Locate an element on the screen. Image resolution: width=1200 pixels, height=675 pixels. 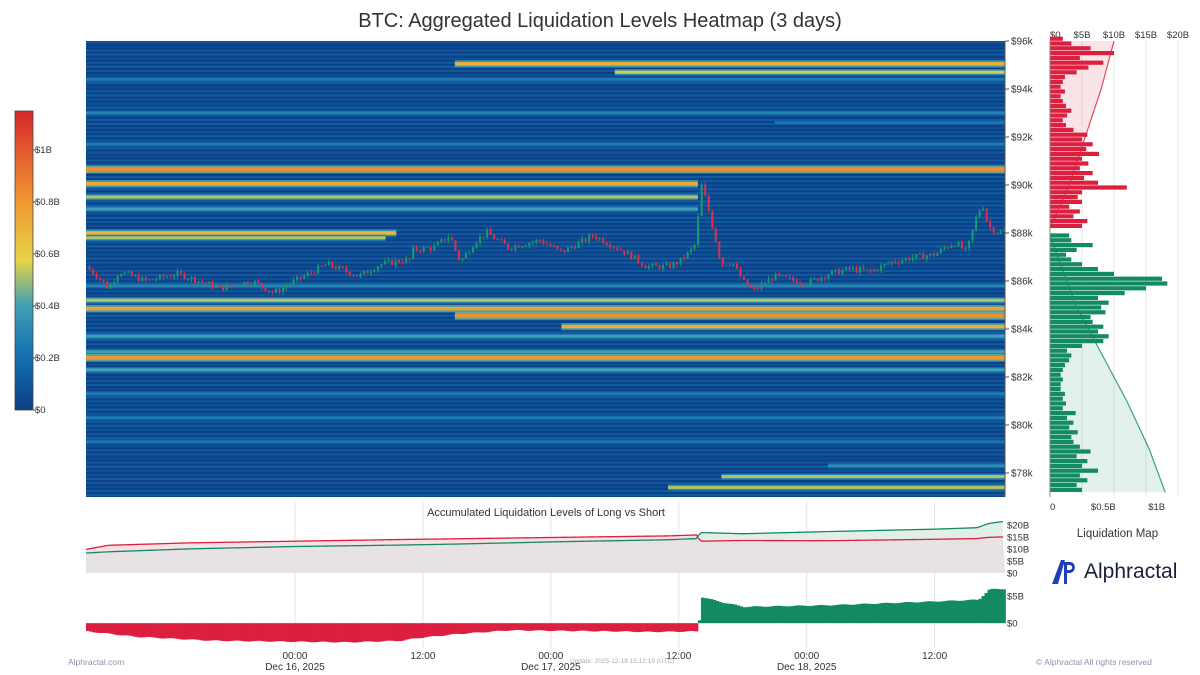
accumulated-y-tick-label: $0 is located at coordinates (1012, 574).